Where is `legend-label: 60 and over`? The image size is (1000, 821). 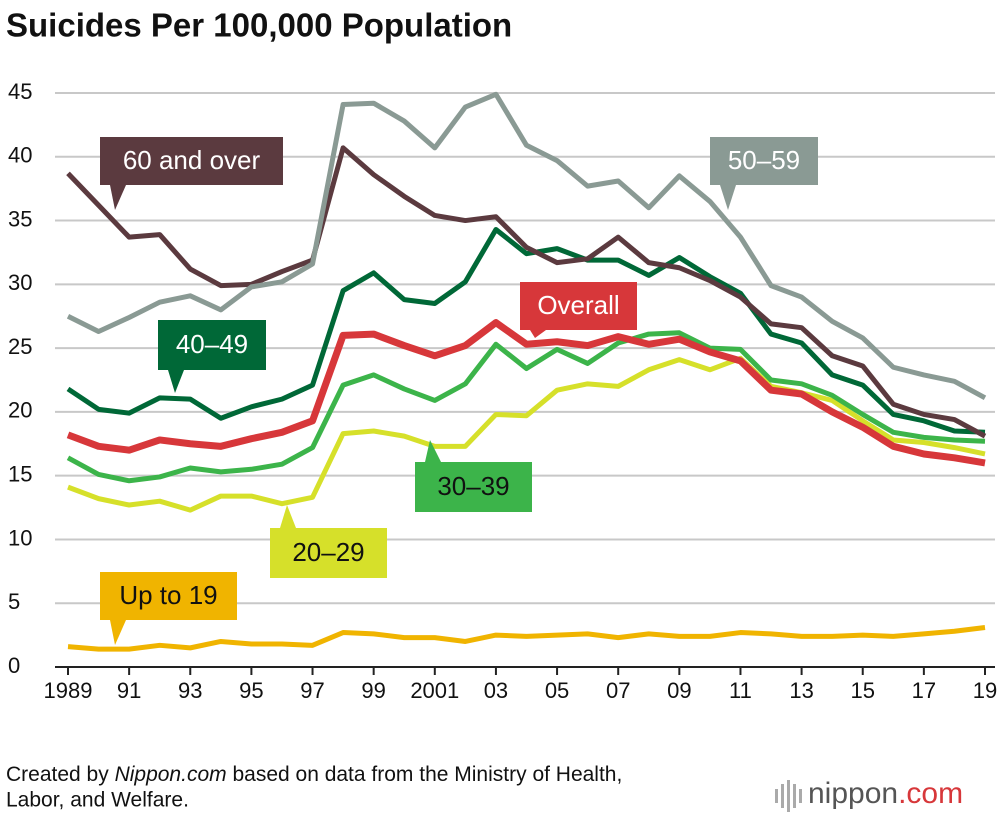 legend-label: 60 and over is located at coordinates (192, 160).